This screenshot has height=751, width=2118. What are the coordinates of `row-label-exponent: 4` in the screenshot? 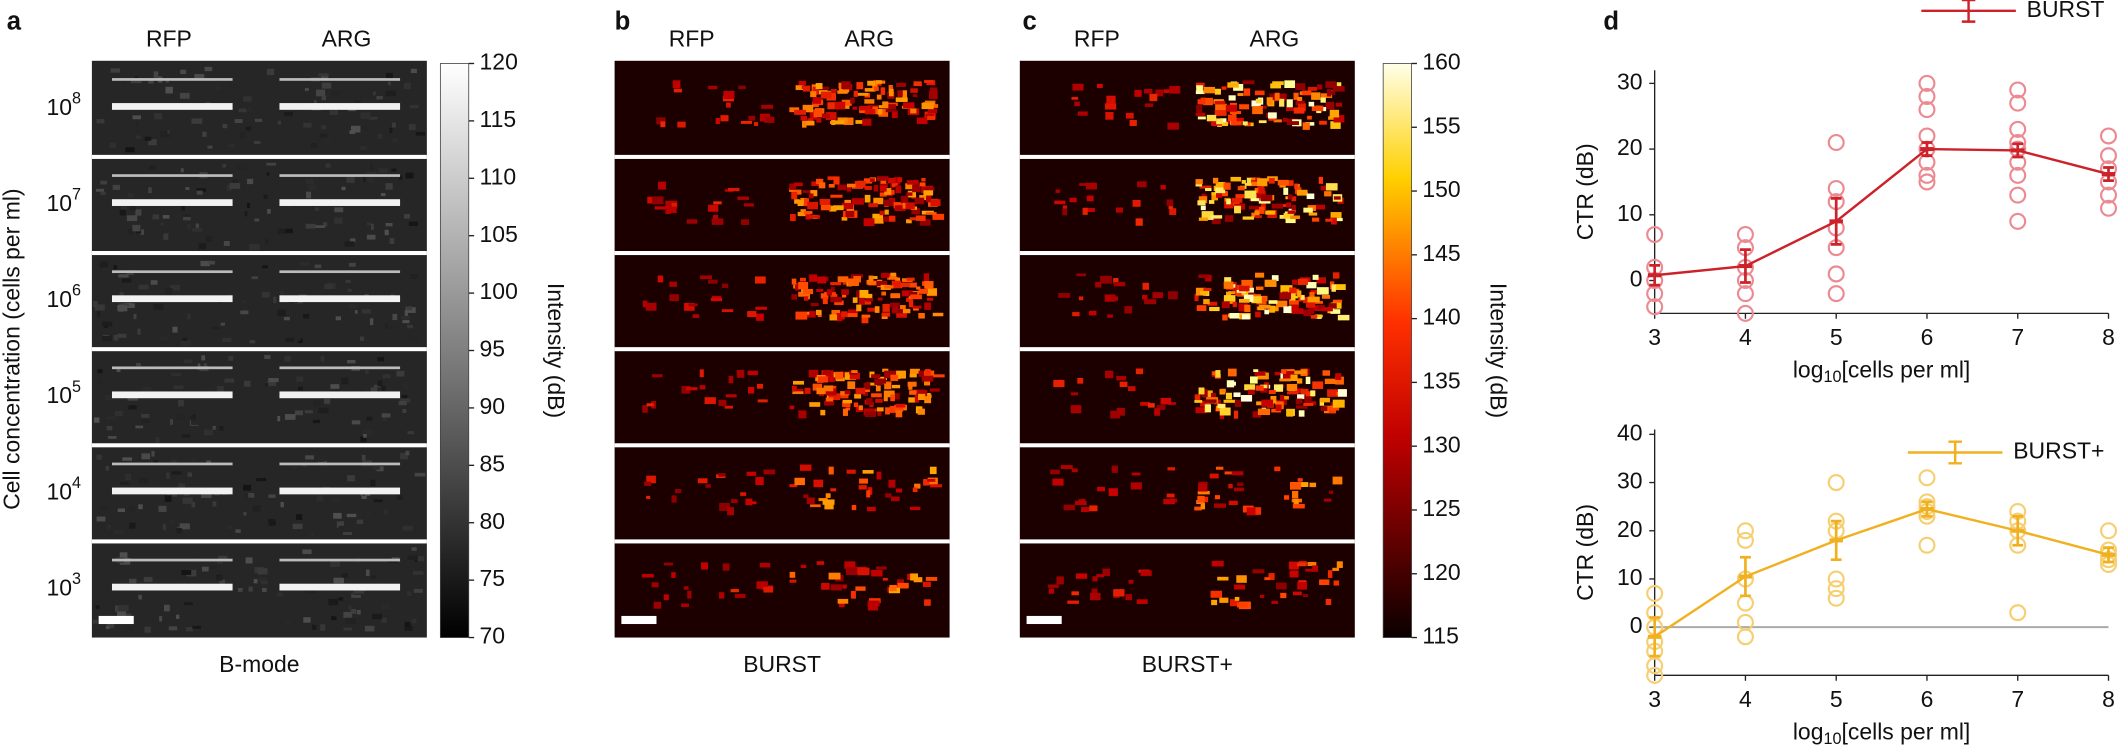 It's located at (76, 483).